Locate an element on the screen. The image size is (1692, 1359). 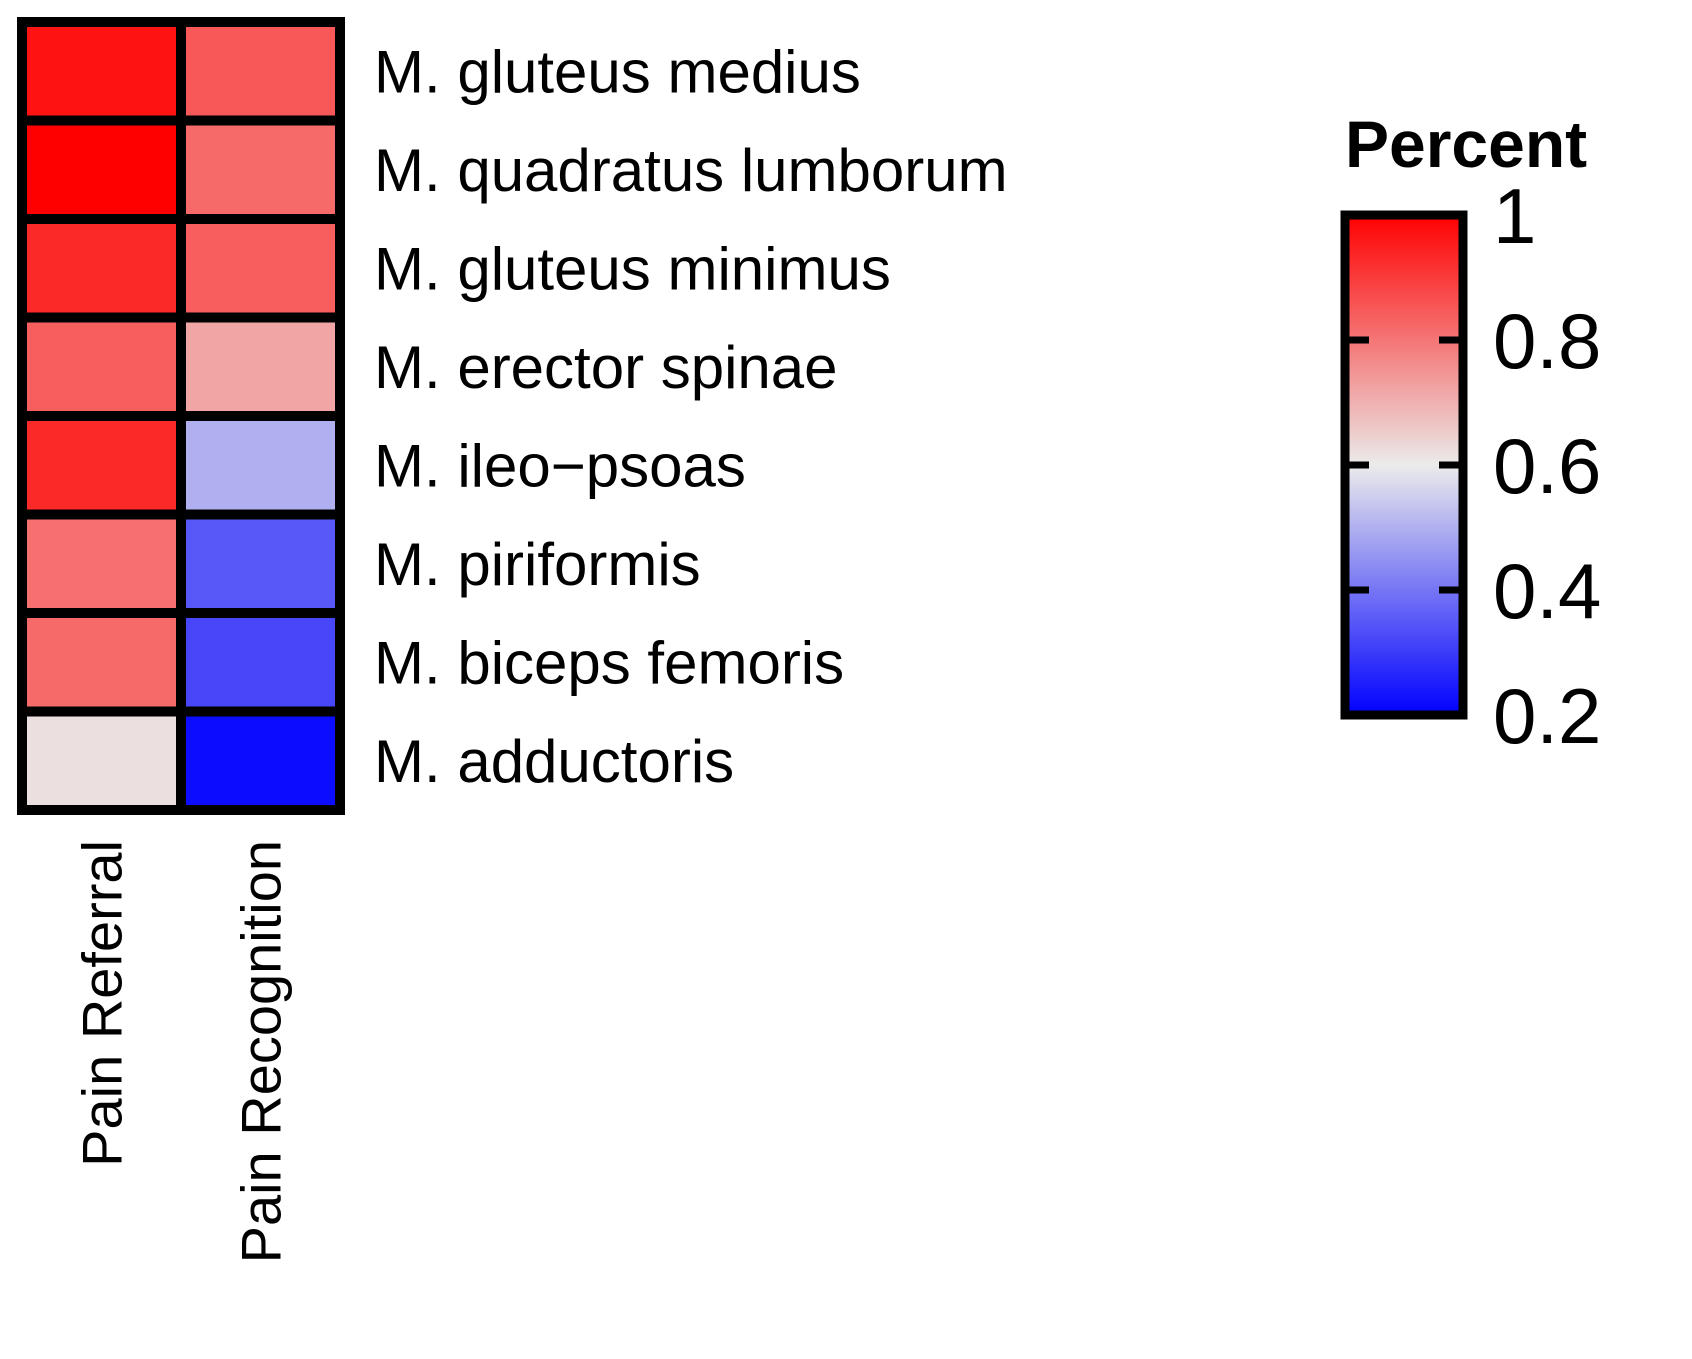
row-label: M. ileo−psoas is located at coordinates (560, 465).